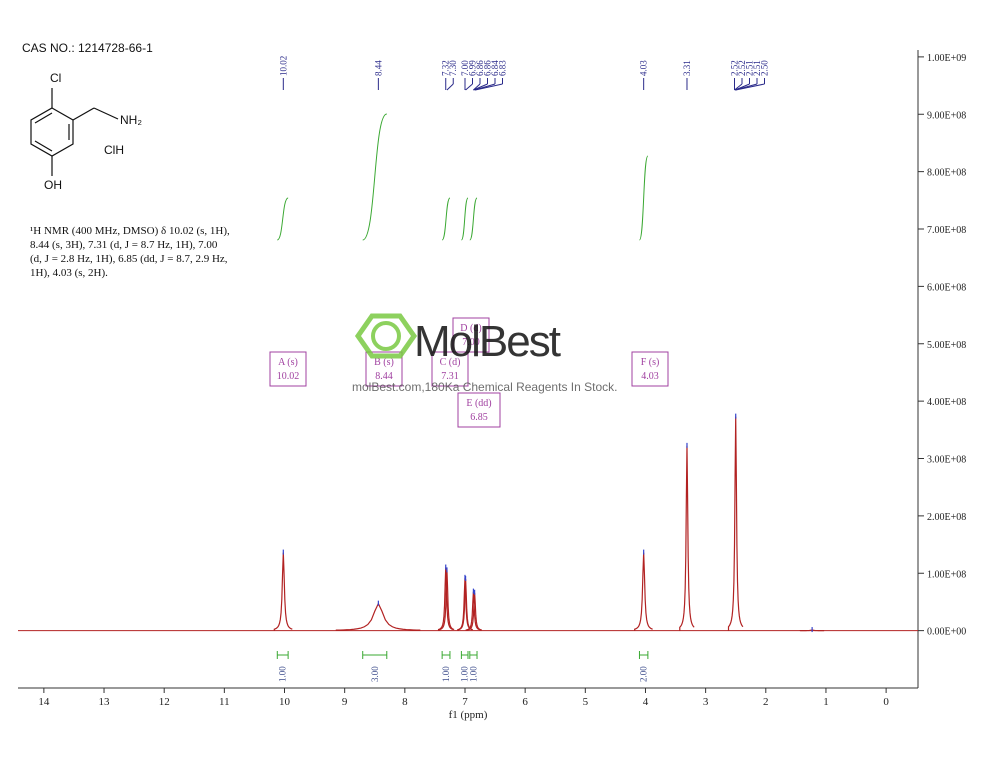  Describe the element at coordinates (826, 702) in the screenshot. I see `x-tick-label: 1` at that location.